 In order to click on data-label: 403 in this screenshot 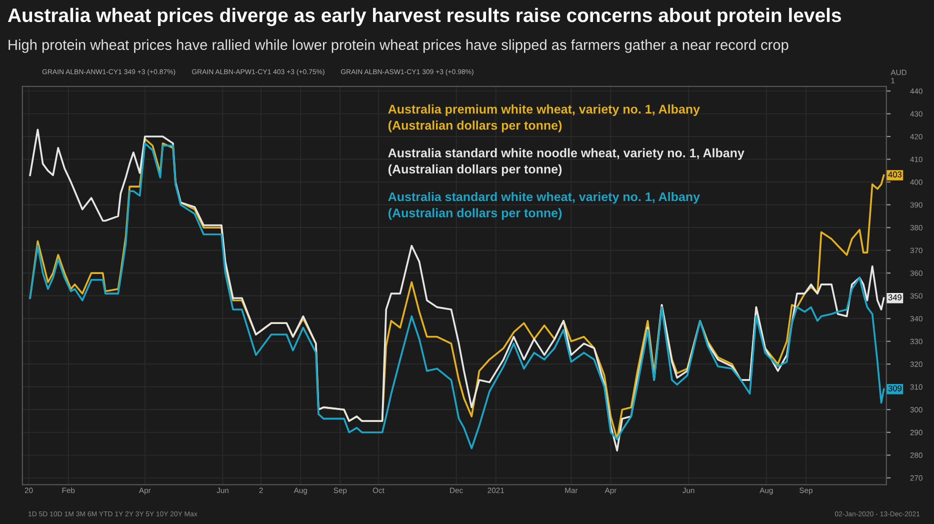, I will do `click(895, 175)`.